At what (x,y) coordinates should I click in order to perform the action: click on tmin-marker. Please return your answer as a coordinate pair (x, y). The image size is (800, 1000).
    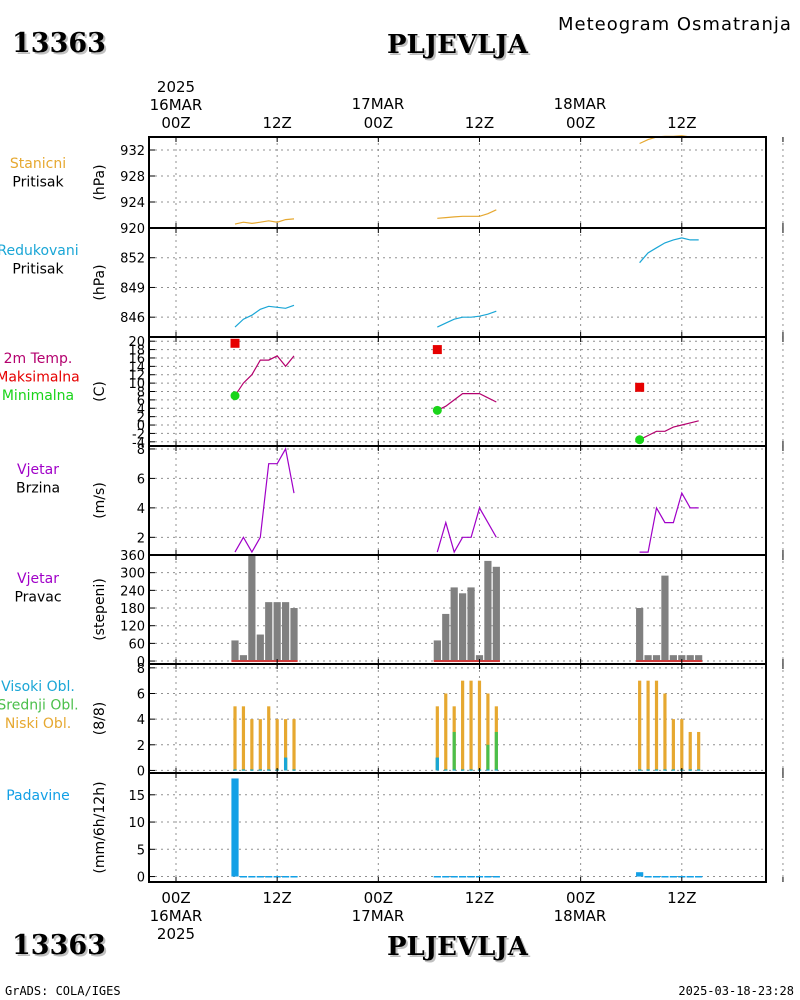
    Looking at the image, I should click on (640, 440).